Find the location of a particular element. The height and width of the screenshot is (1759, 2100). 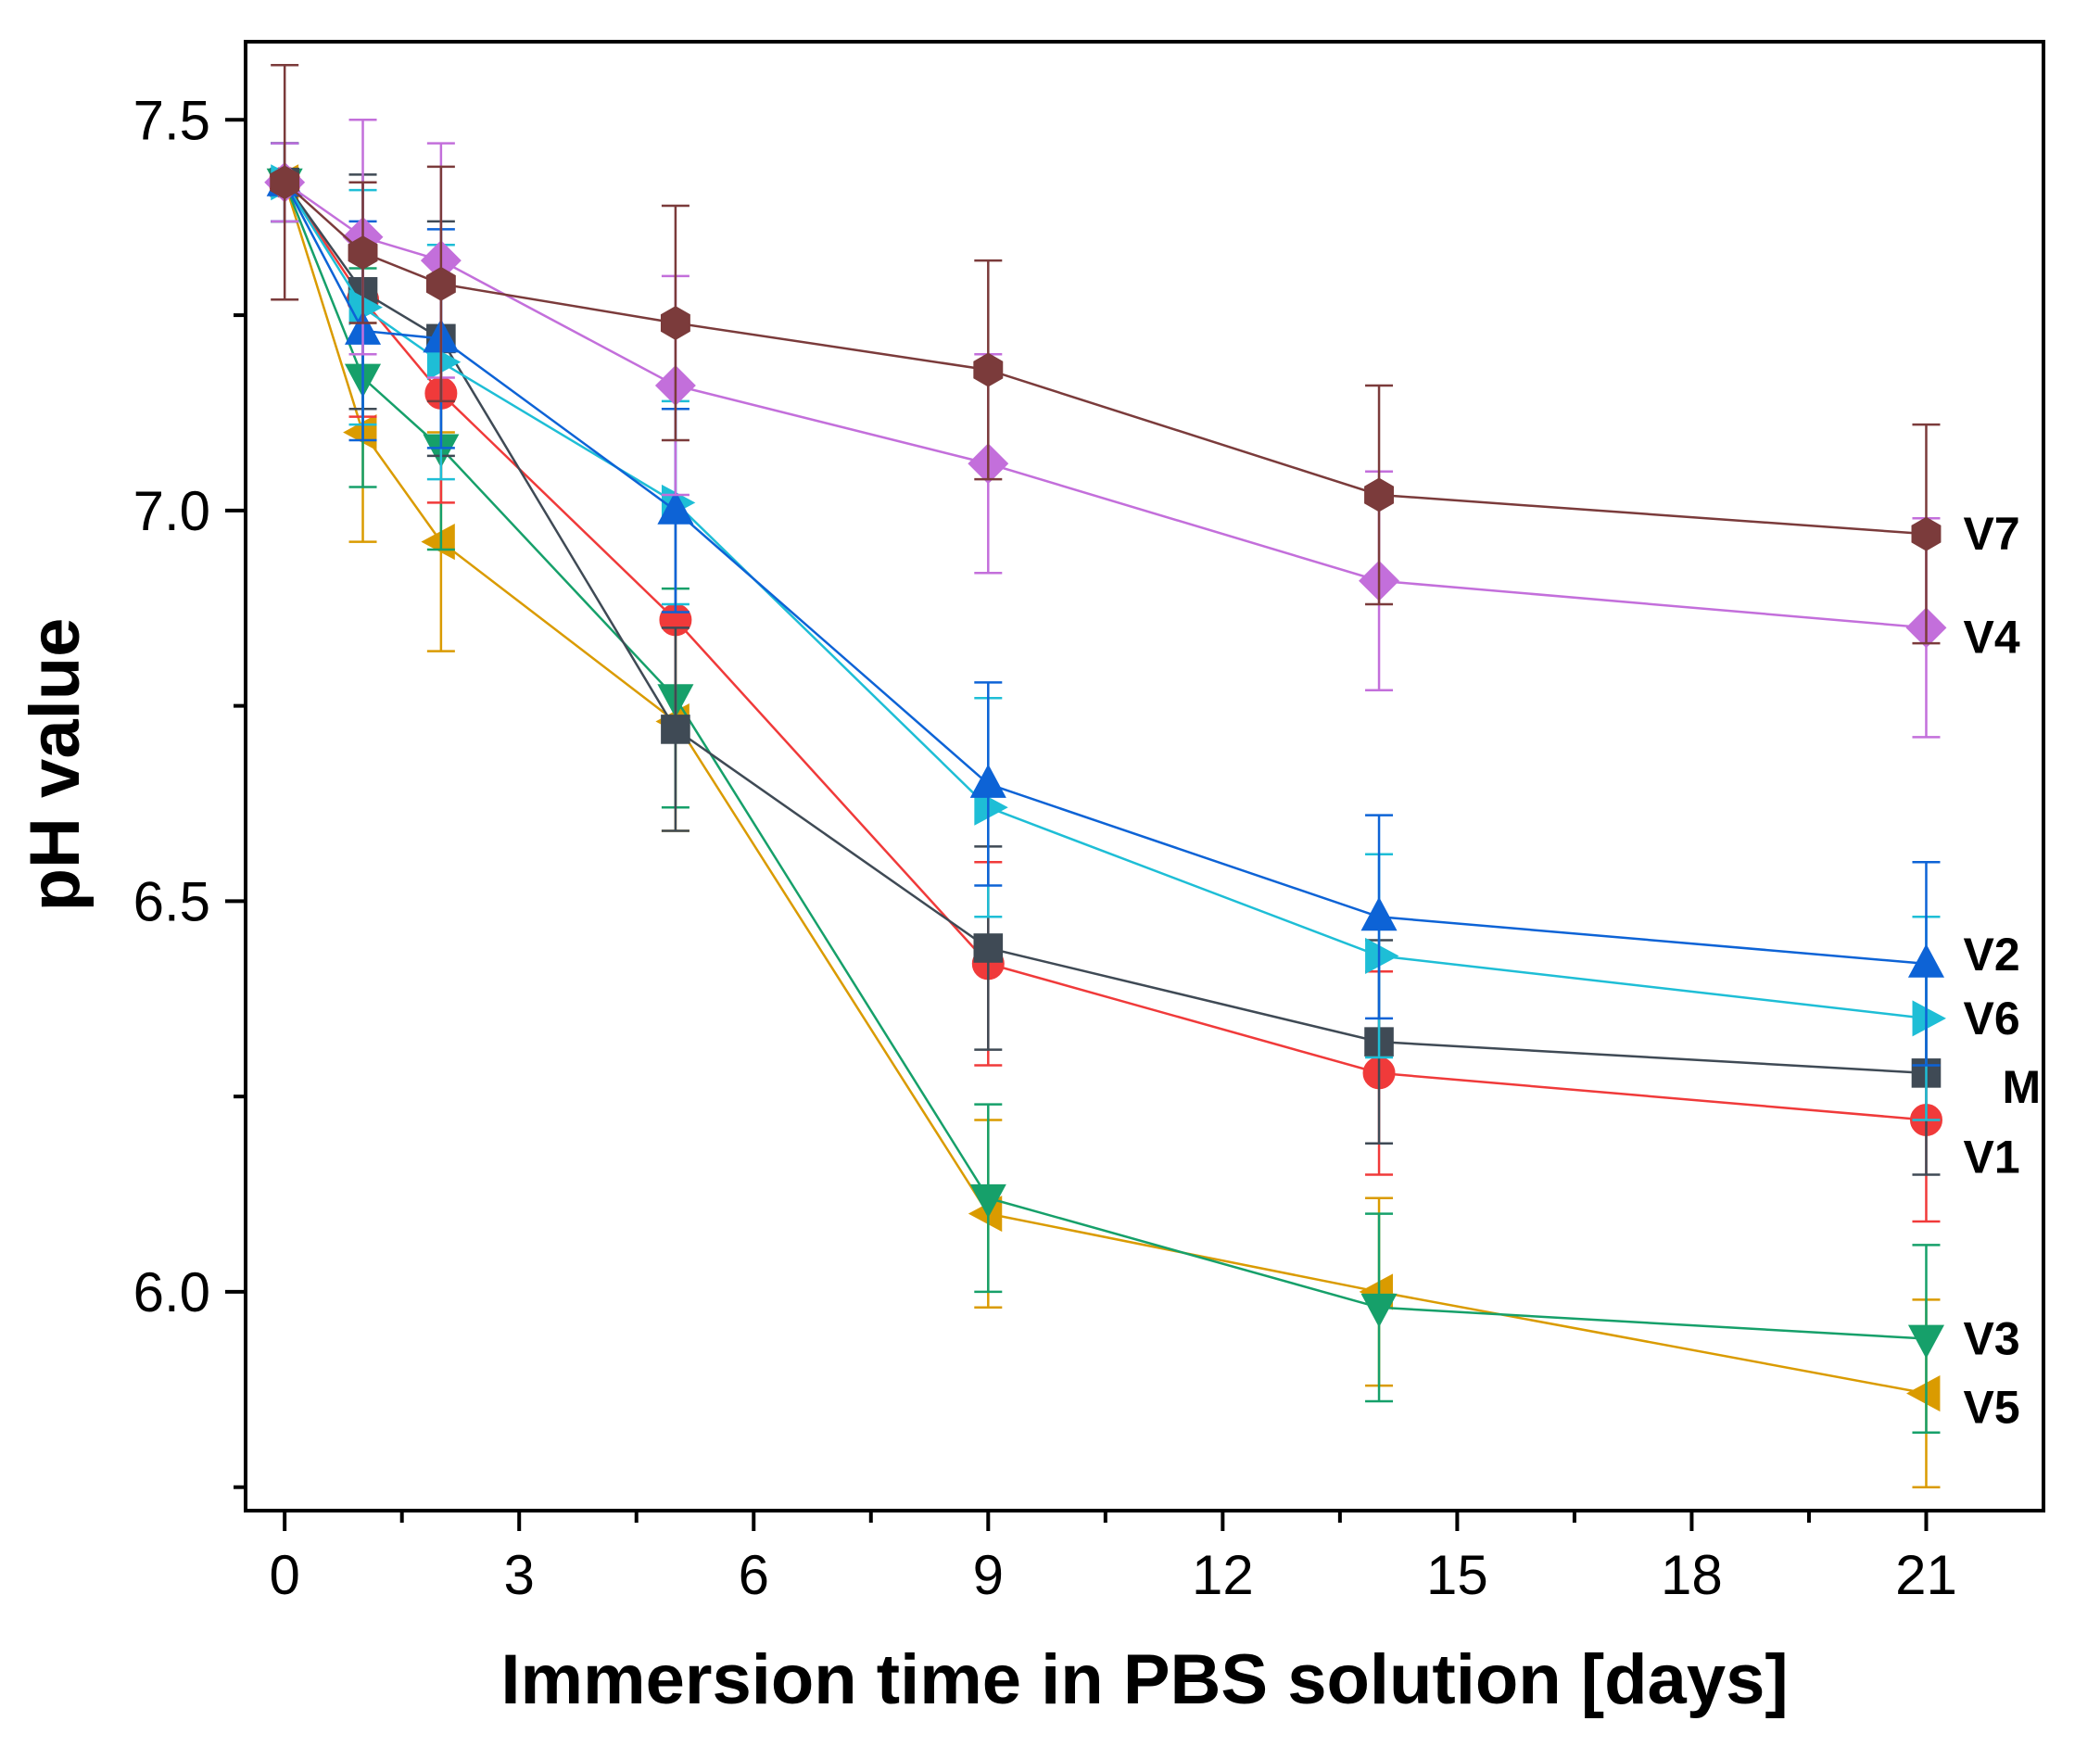

x-tick-label: 12 is located at coordinates (1223, 1575).